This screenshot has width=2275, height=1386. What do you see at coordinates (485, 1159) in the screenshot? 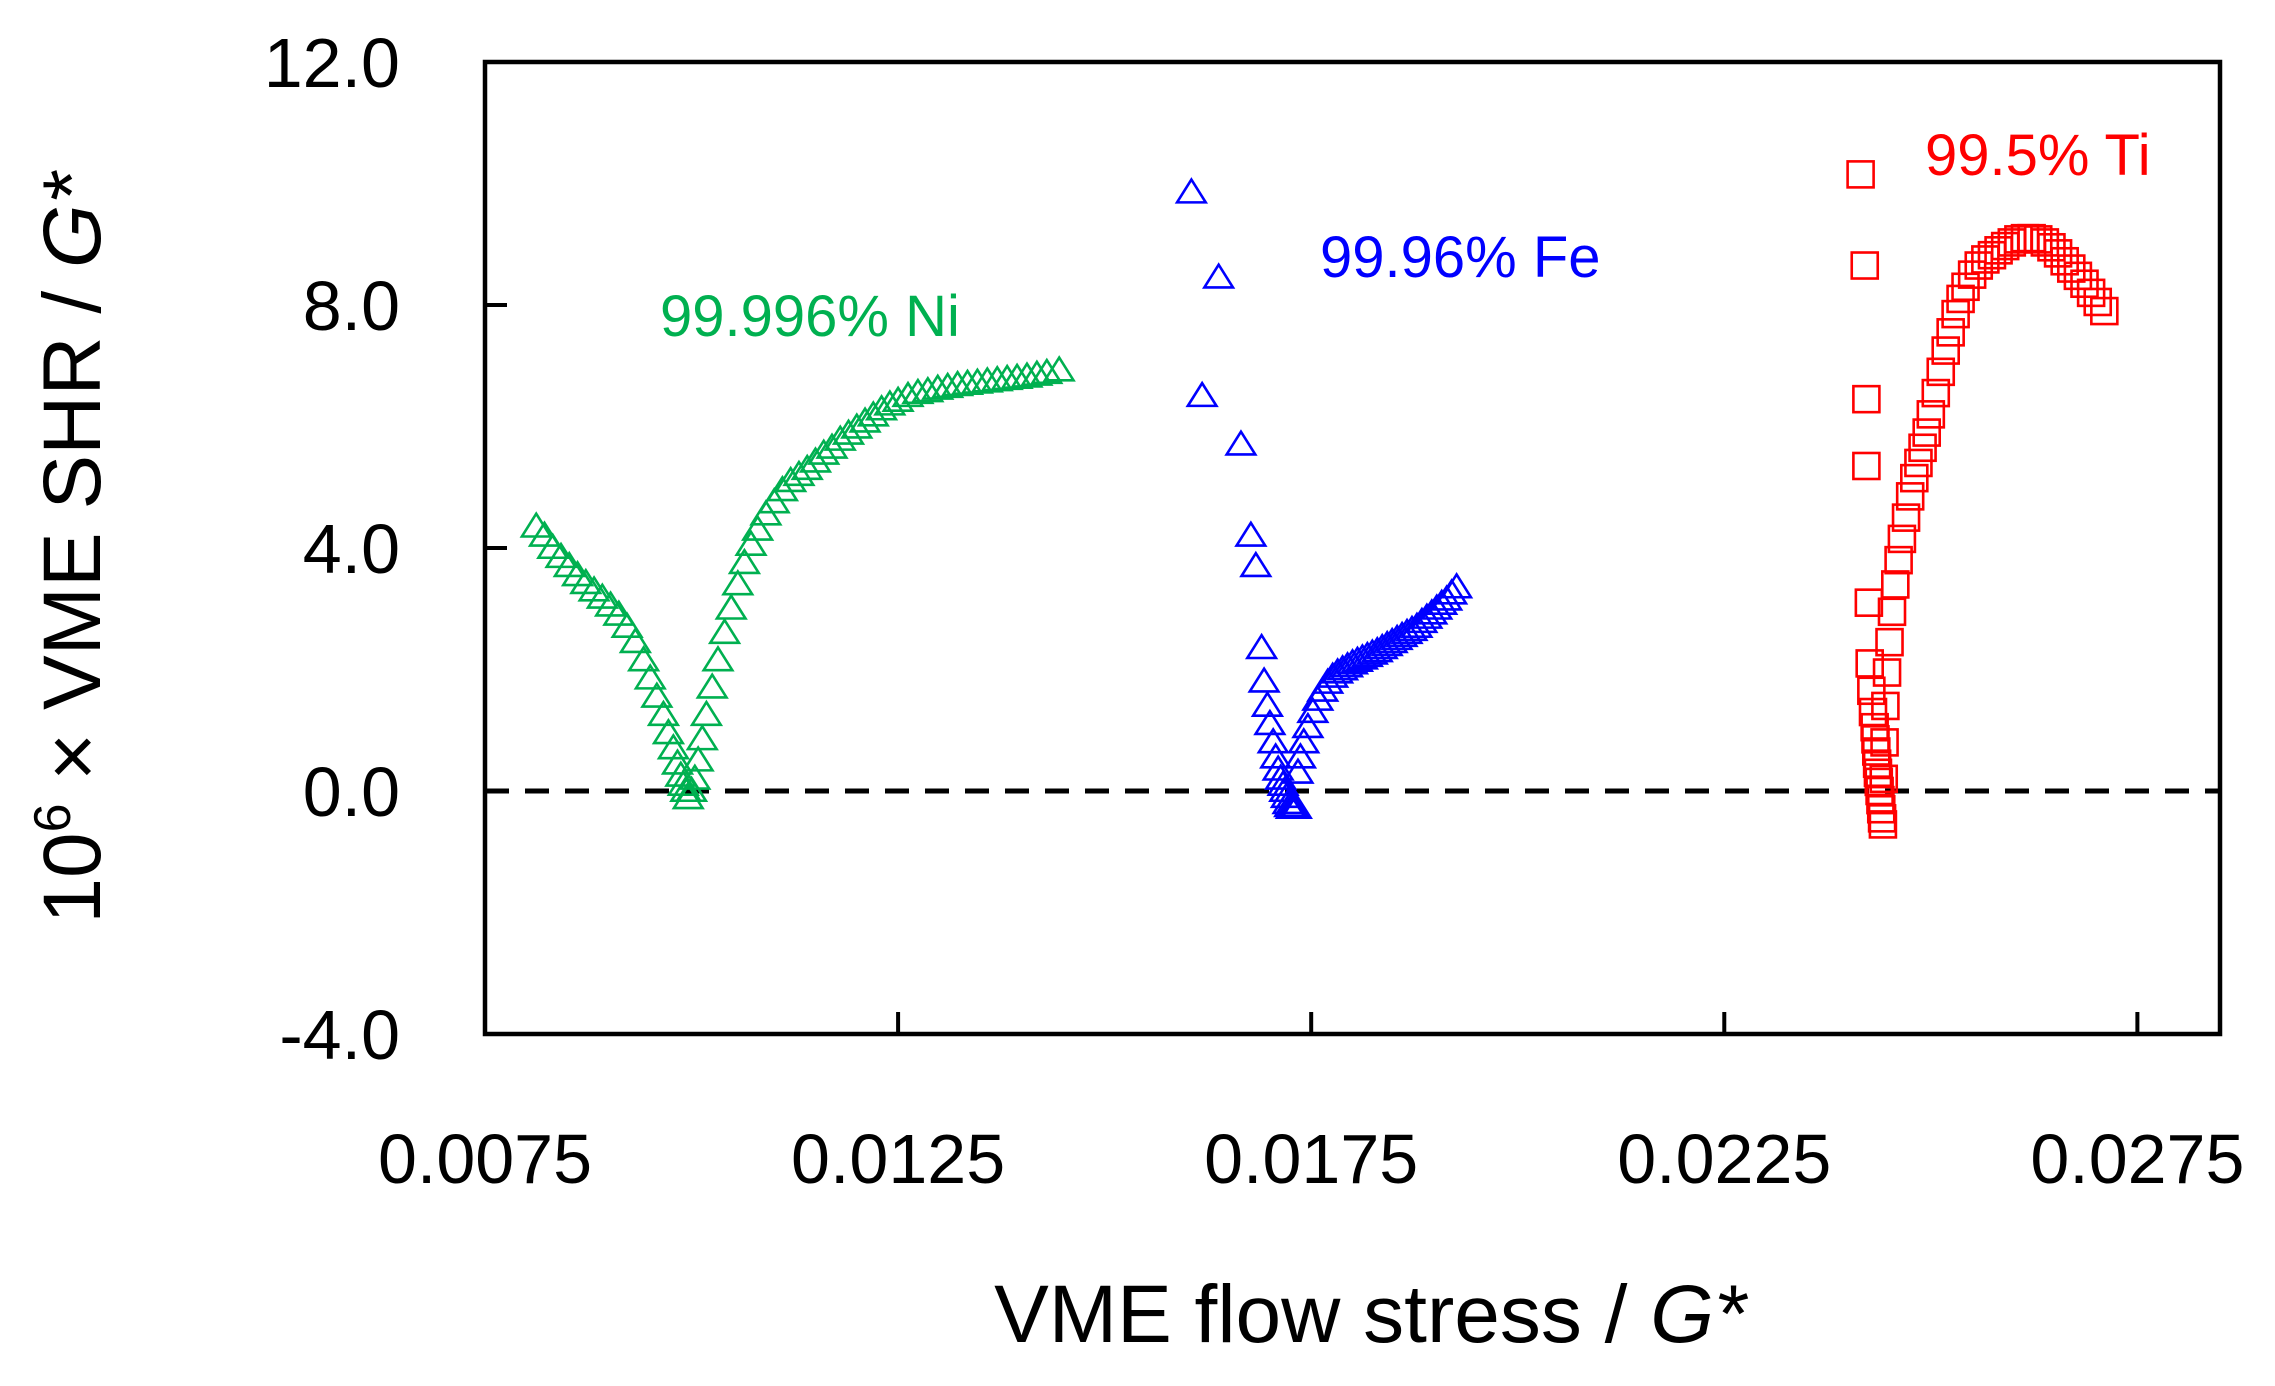
I see `x-tick-label: 0.0075` at bounding box center [485, 1159].